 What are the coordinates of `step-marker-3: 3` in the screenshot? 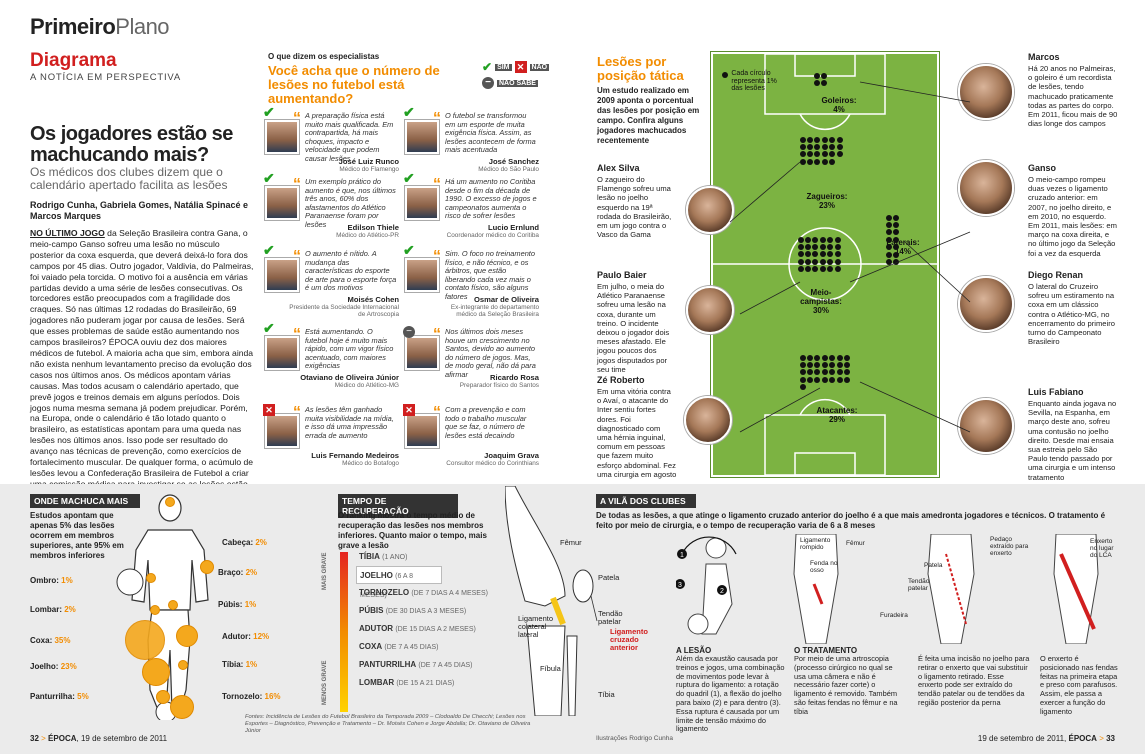 It's located at (680, 585).